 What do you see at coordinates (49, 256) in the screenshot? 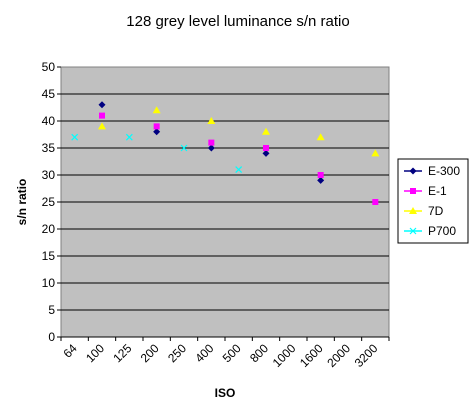
I see `y-tick-label: 15` at bounding box center [49, 256].